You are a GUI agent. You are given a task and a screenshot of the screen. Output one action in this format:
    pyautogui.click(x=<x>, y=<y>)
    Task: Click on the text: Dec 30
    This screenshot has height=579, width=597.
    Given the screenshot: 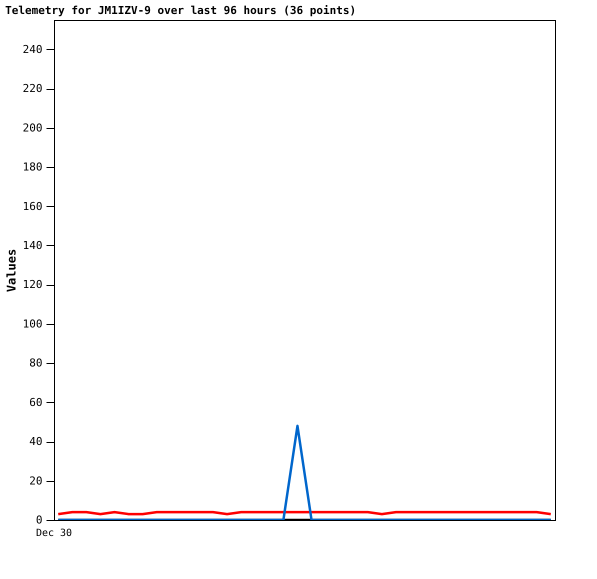 What is the action you would take?
    pyautogui.click(x=54, y=533)
    